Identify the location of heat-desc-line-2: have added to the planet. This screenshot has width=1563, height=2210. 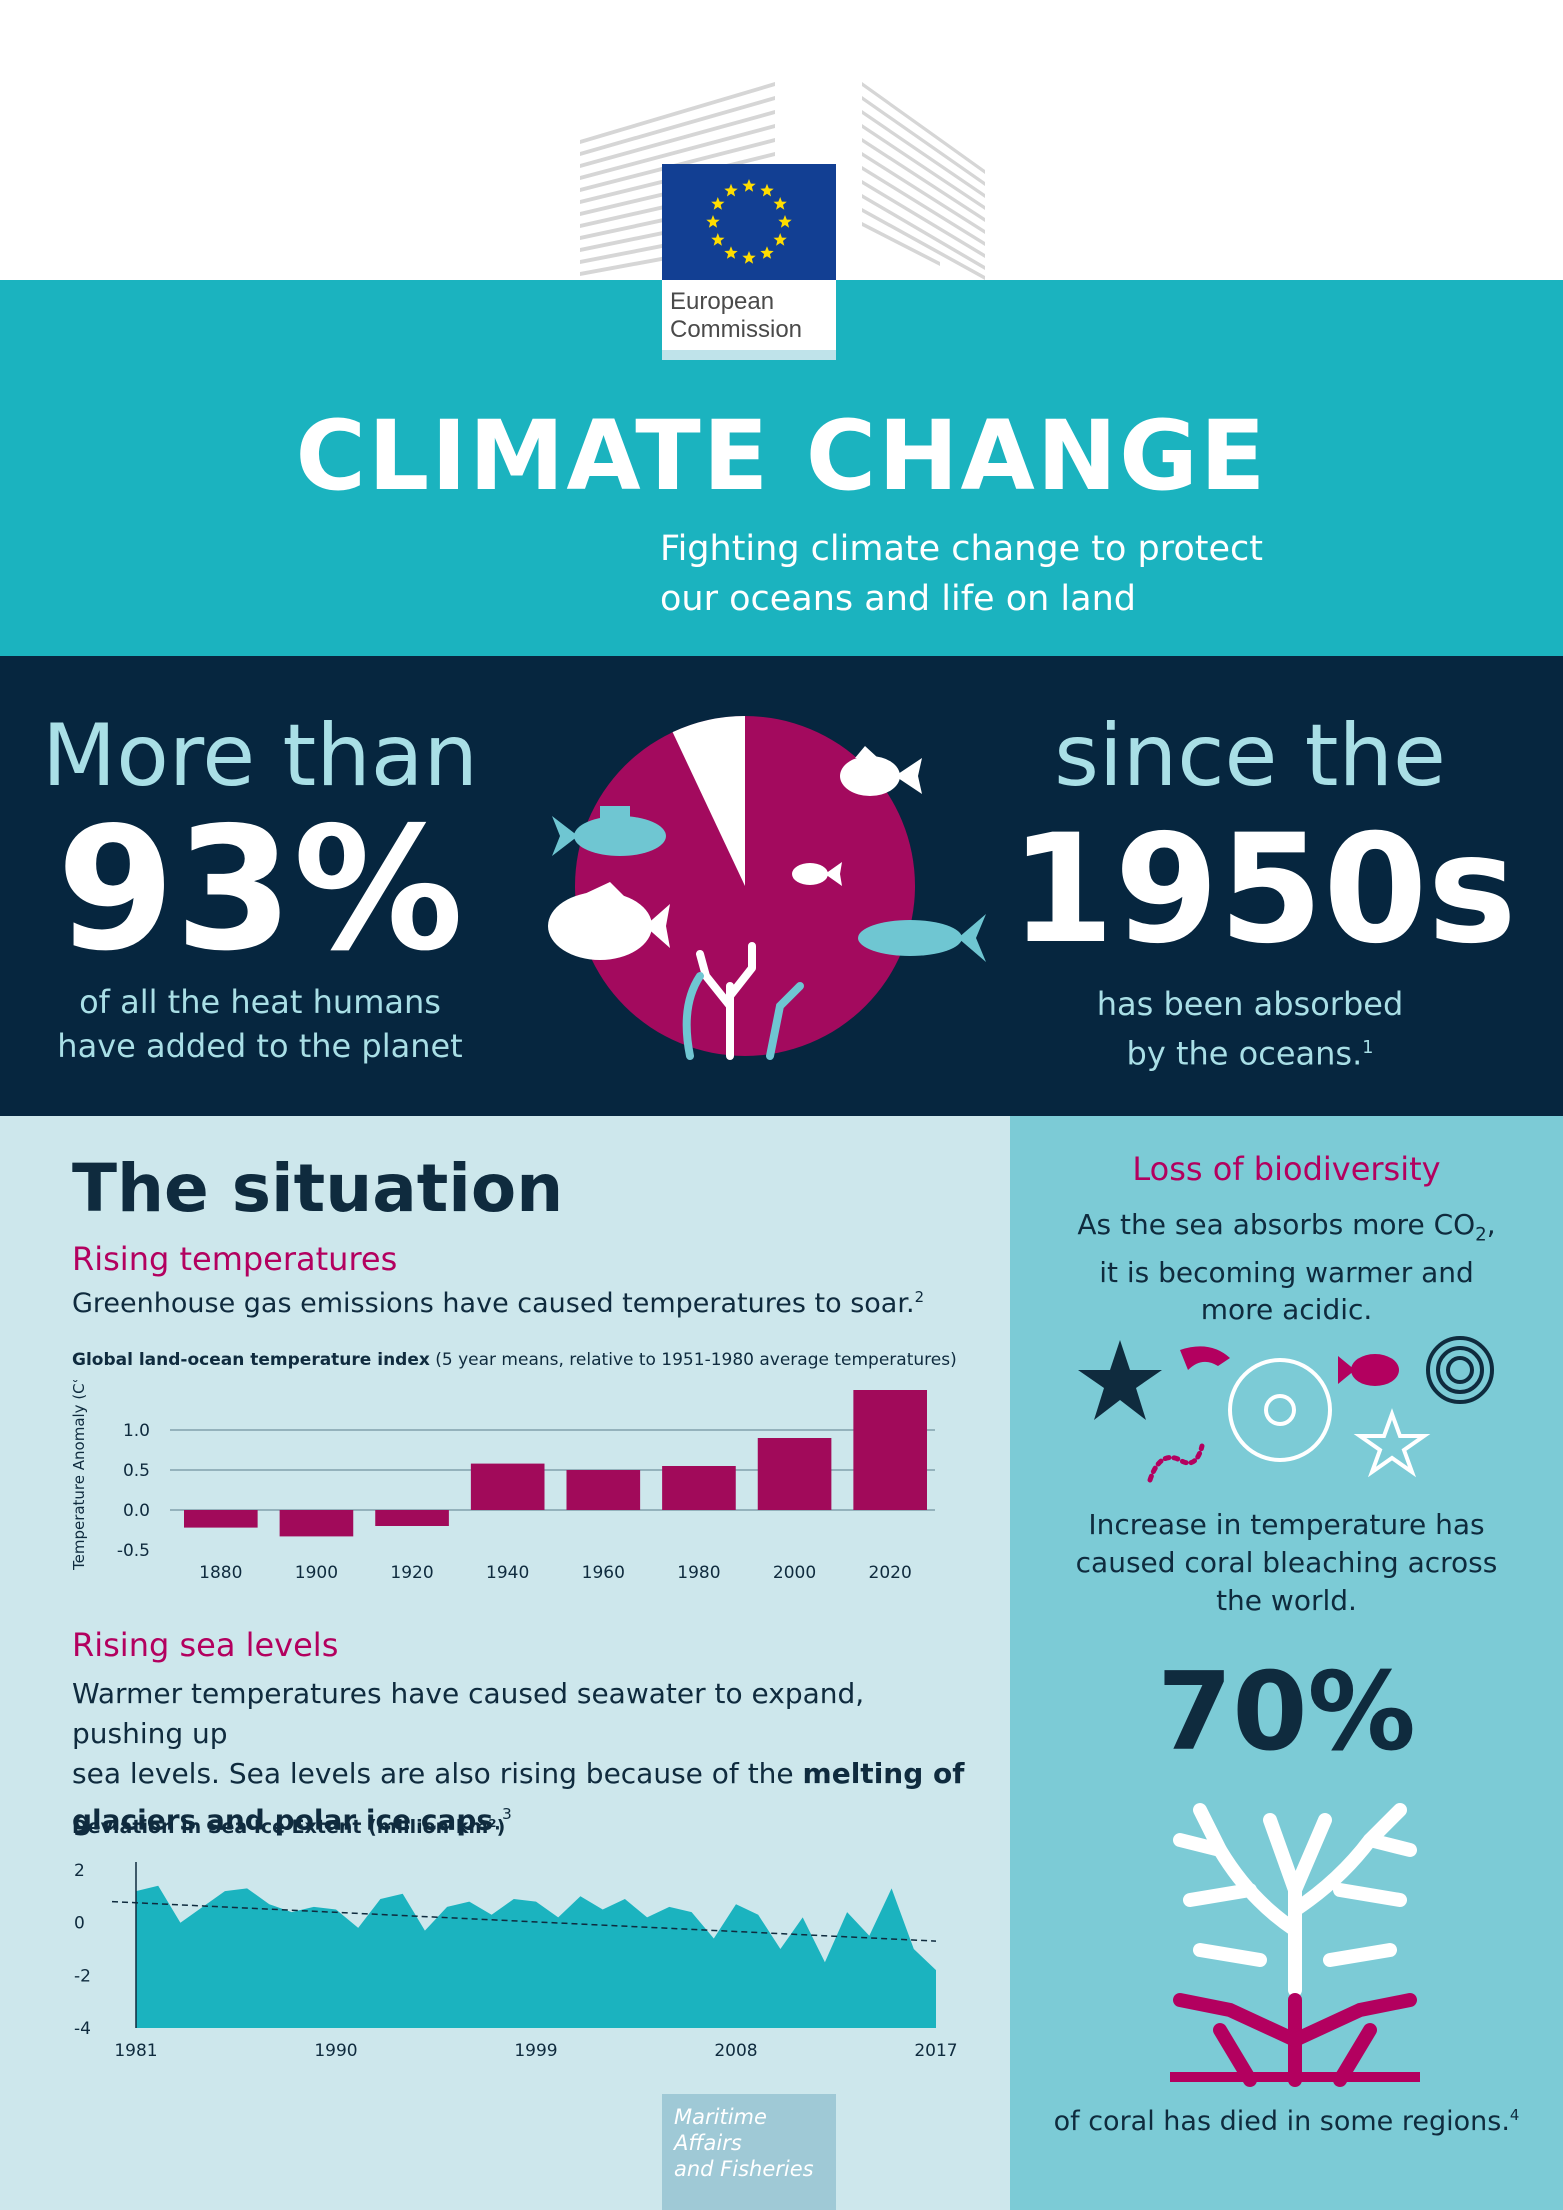
(260, 1046).